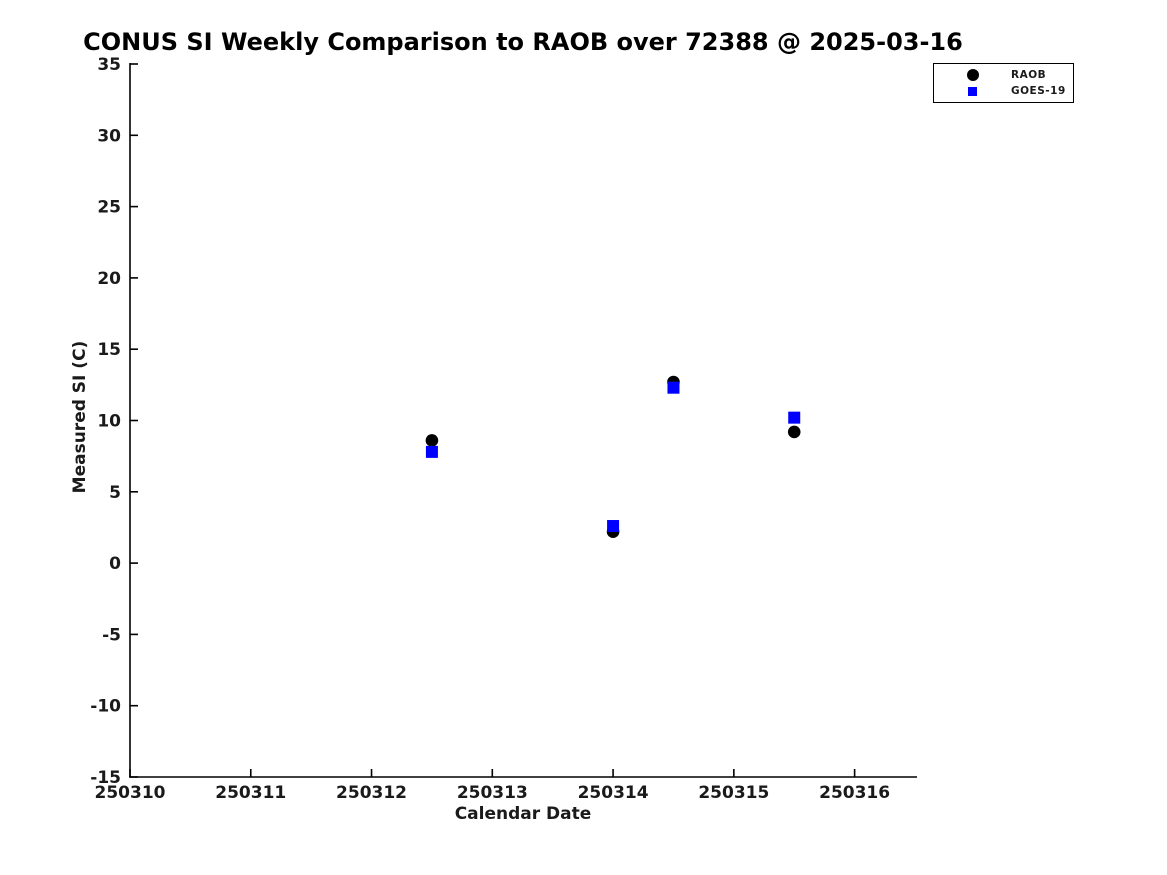 This screenshot has width=1167, height=875. Describe the element at coordinates (115, 493) in the screenshot. I see `y-tick-label: 5` at that location.